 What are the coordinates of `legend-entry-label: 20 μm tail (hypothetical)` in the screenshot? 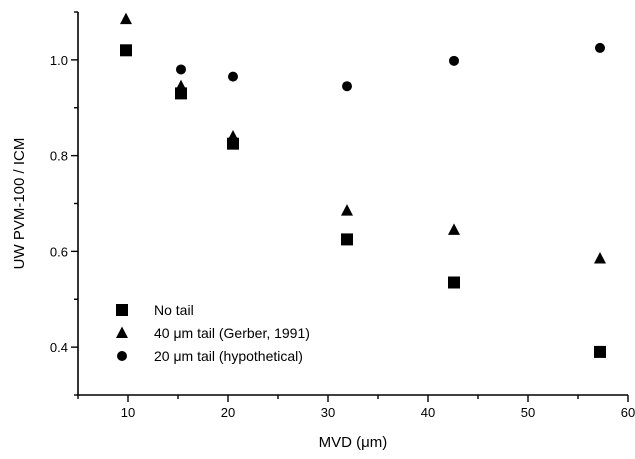 It's located at (228, 356).